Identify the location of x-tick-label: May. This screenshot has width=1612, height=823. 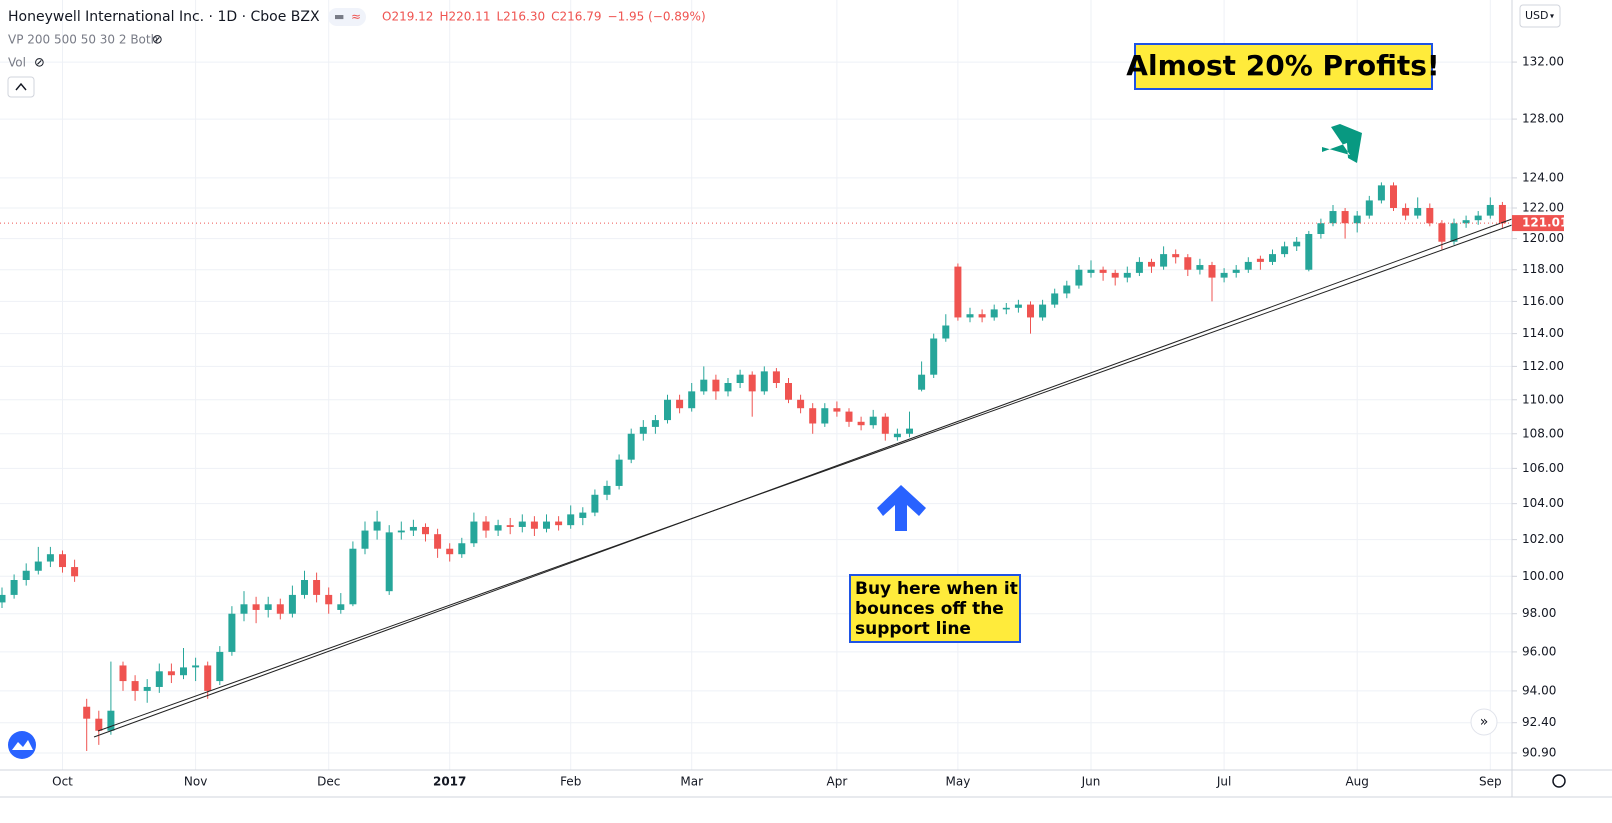
(957, 782).